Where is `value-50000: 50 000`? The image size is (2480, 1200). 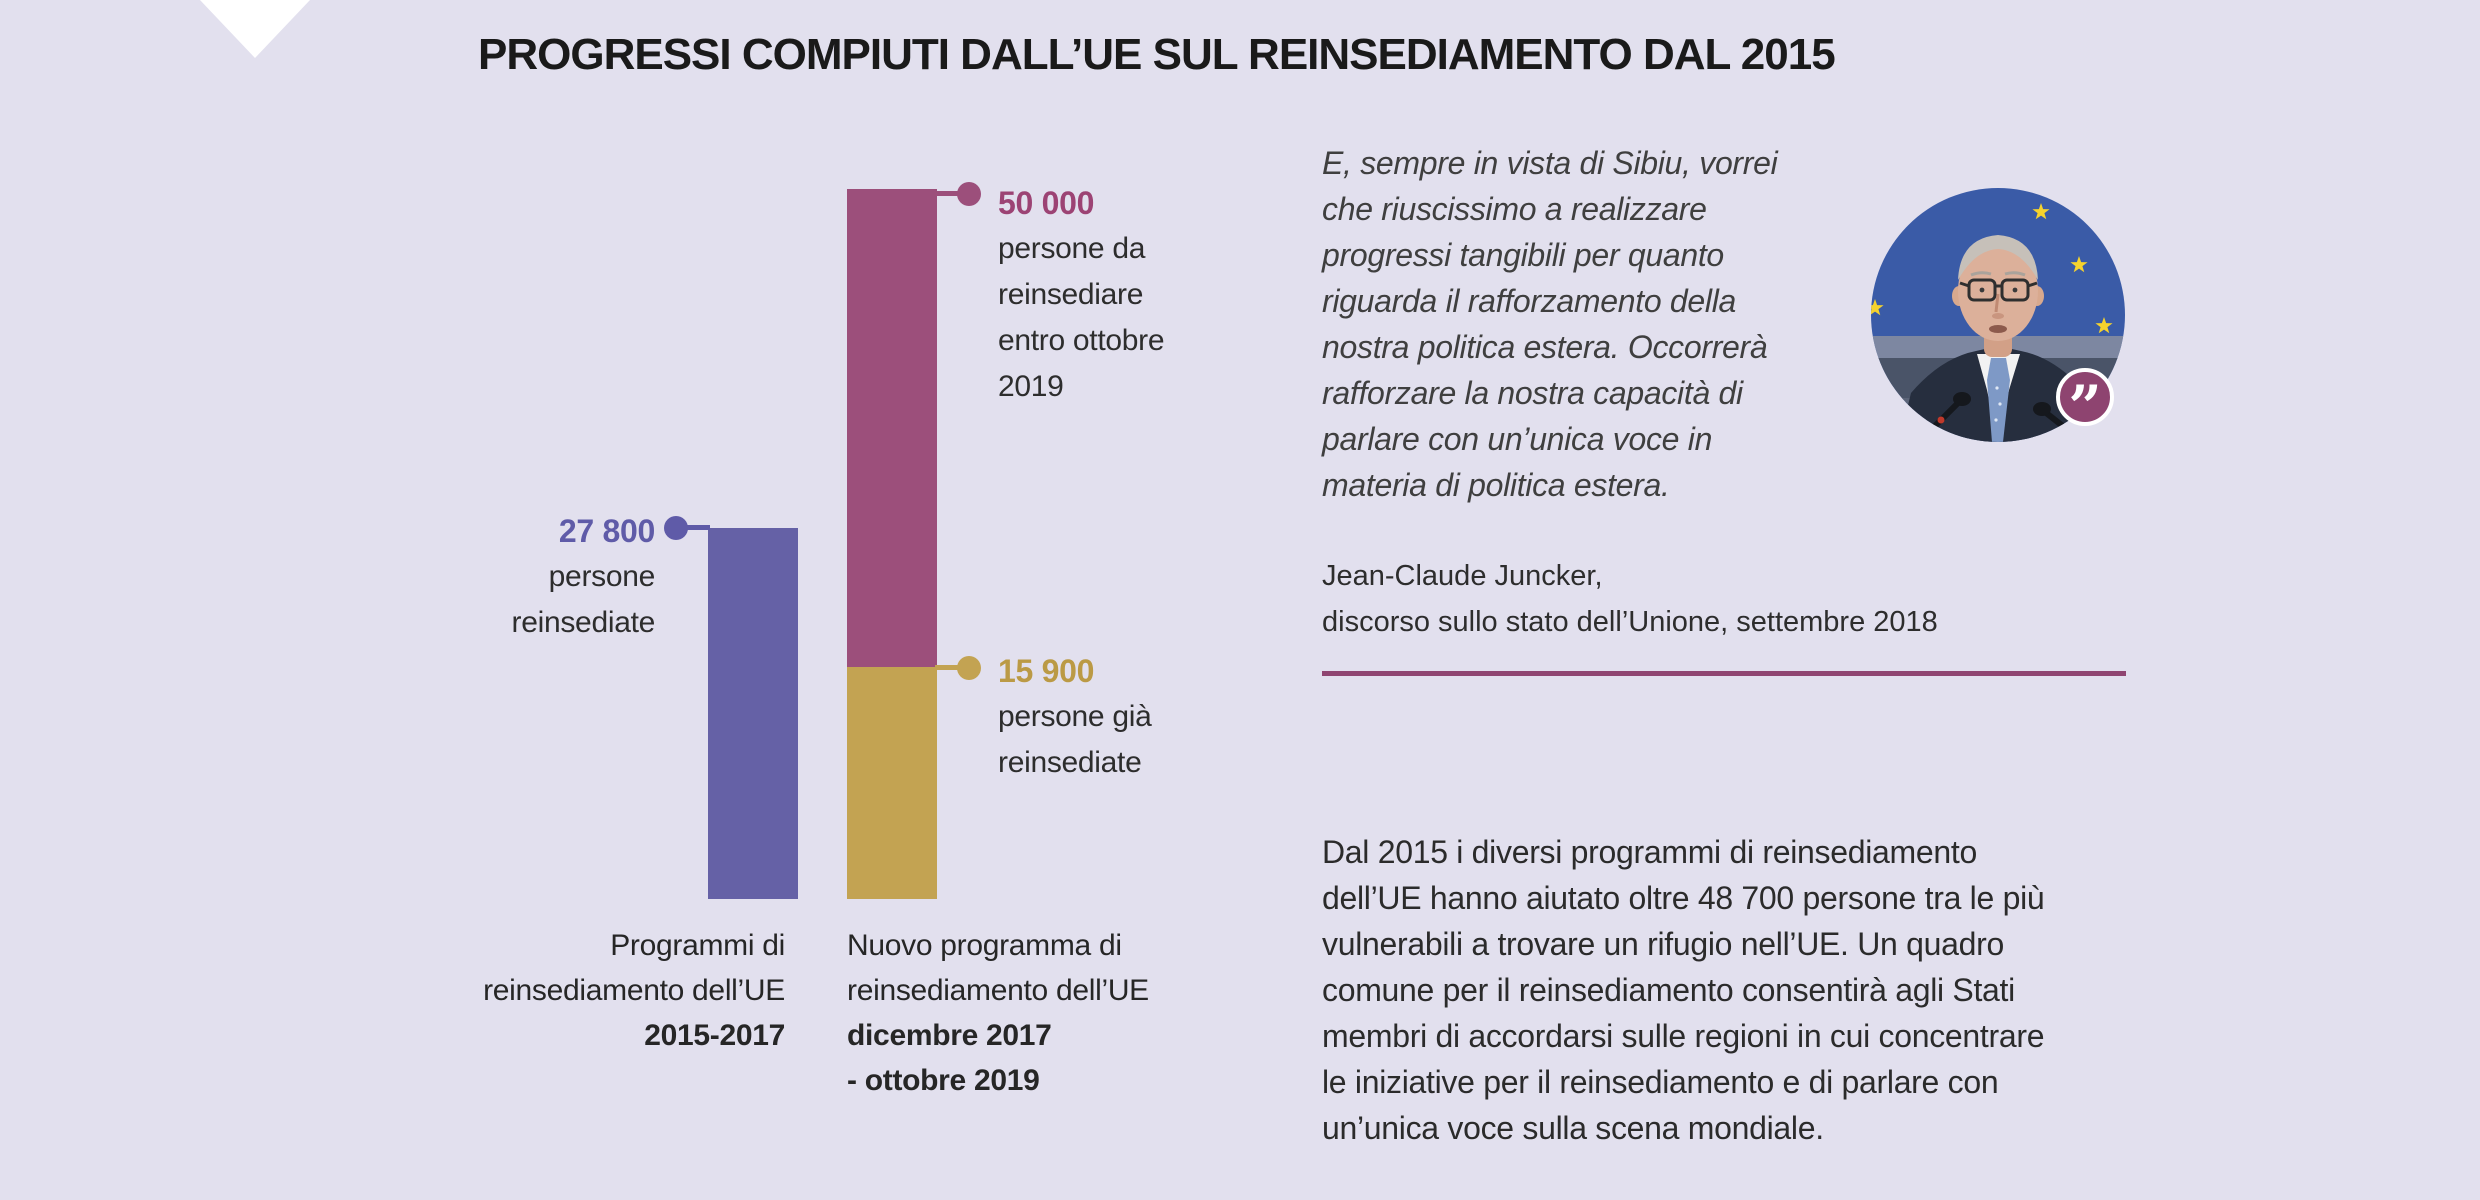 value-50000: 50 000 is located at coordinates (1046, 203).